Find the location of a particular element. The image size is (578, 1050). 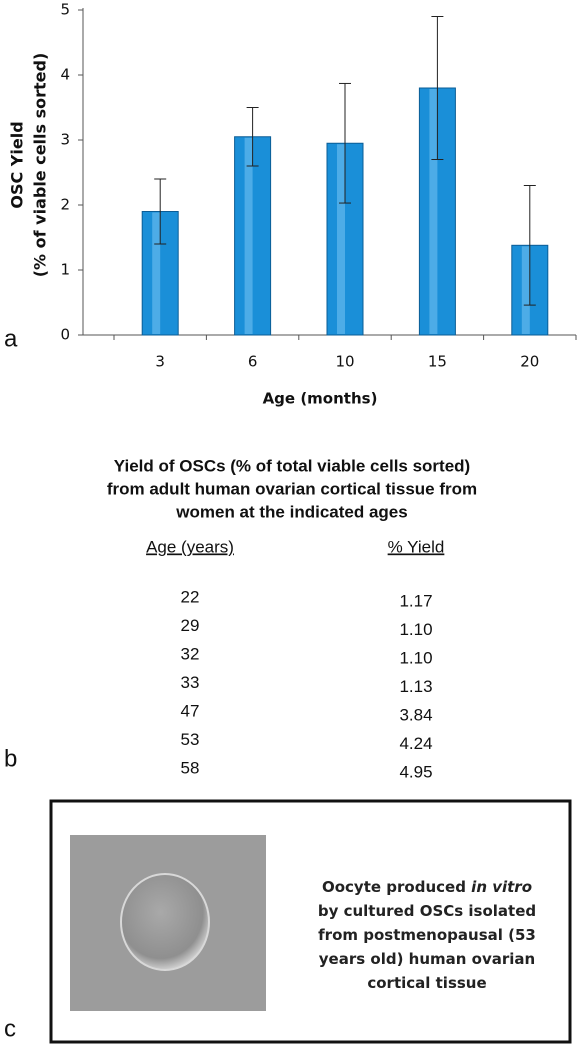

table-cell: 4.95 is located at coordinates (415, 771).